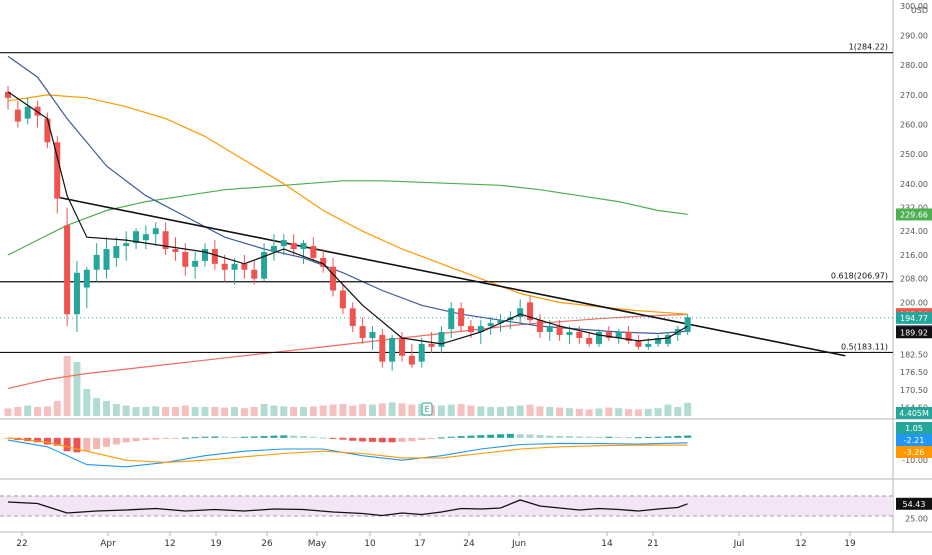 The image size is (932, 555). What do you see at coordinates (518, 544) in the screenshot?
I see `x-tick-label: Jun` at bounding box center [518, 544].